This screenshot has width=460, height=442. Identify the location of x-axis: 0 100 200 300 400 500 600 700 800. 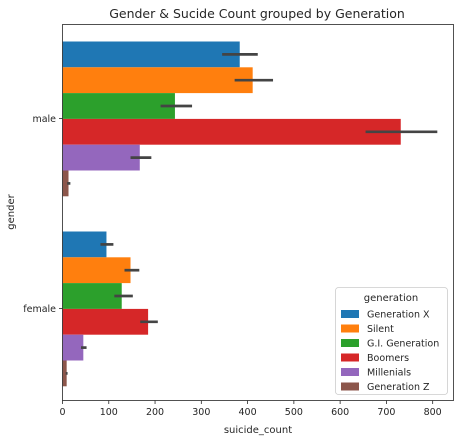
(250, 409).